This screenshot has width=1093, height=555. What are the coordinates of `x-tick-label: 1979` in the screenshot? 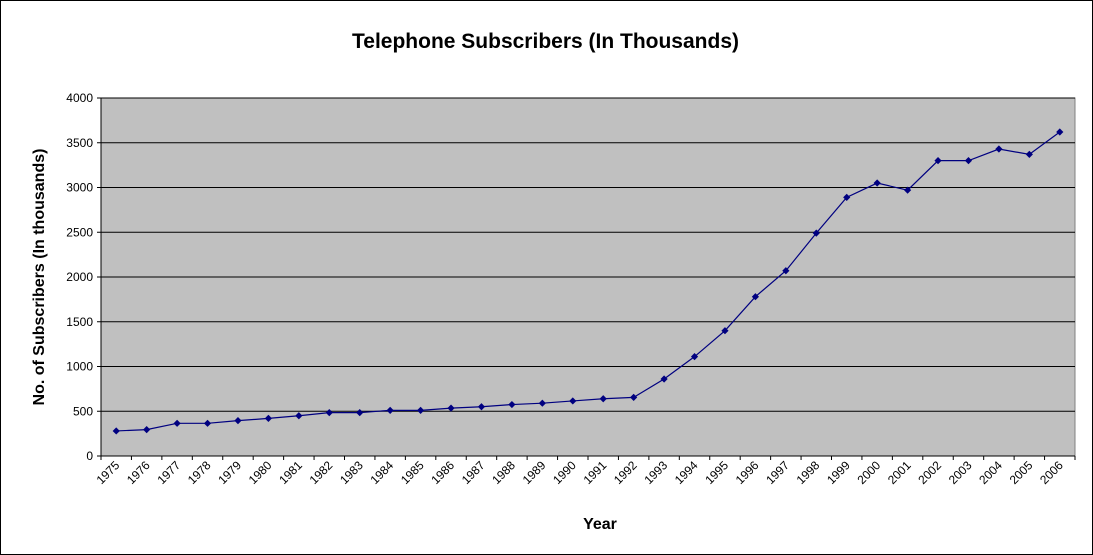 It's located at (229, 472).